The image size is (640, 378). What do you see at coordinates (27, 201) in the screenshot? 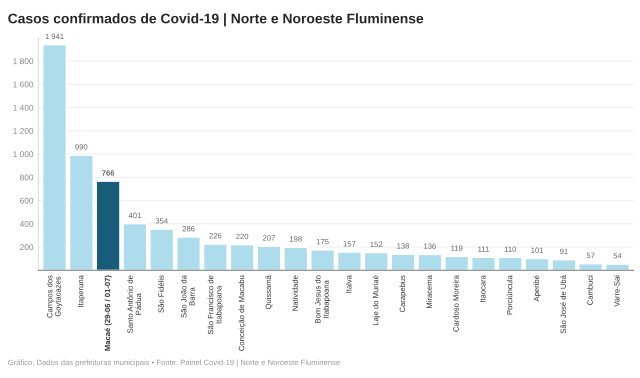
I see `y-tick-label: 600` at bounding box center [27, 201].